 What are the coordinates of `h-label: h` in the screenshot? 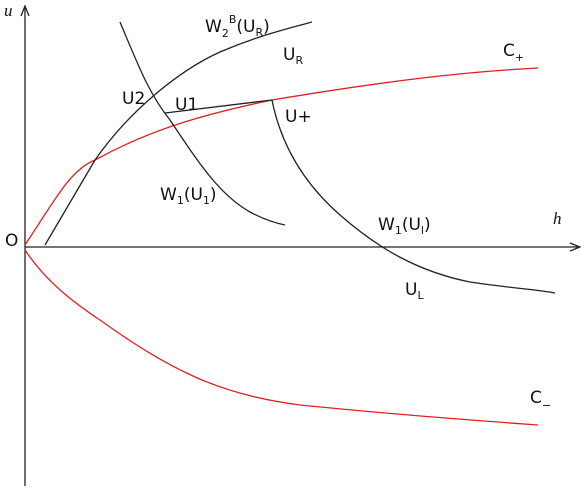 It's located at (557, 218).